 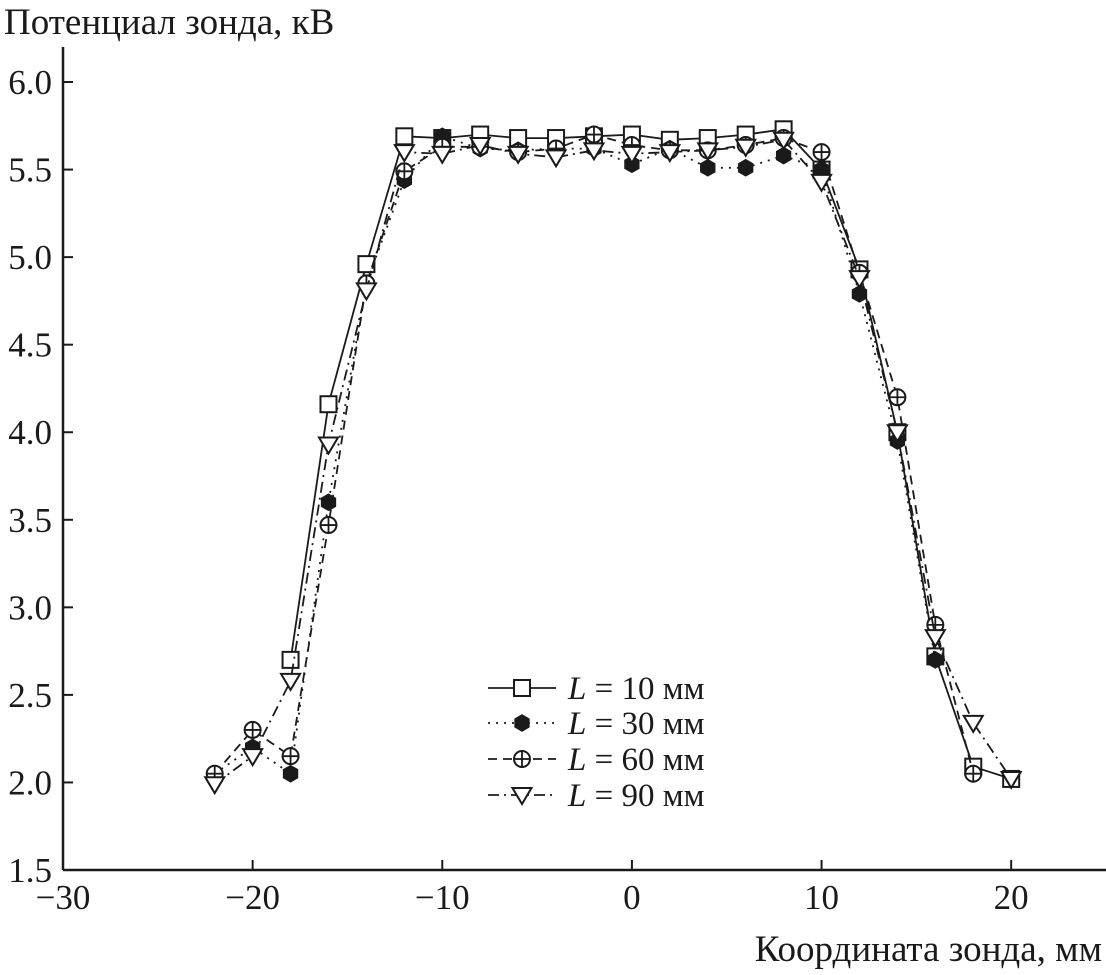 I want to click on x-tick-label: 0, so click(x=632, y=897).